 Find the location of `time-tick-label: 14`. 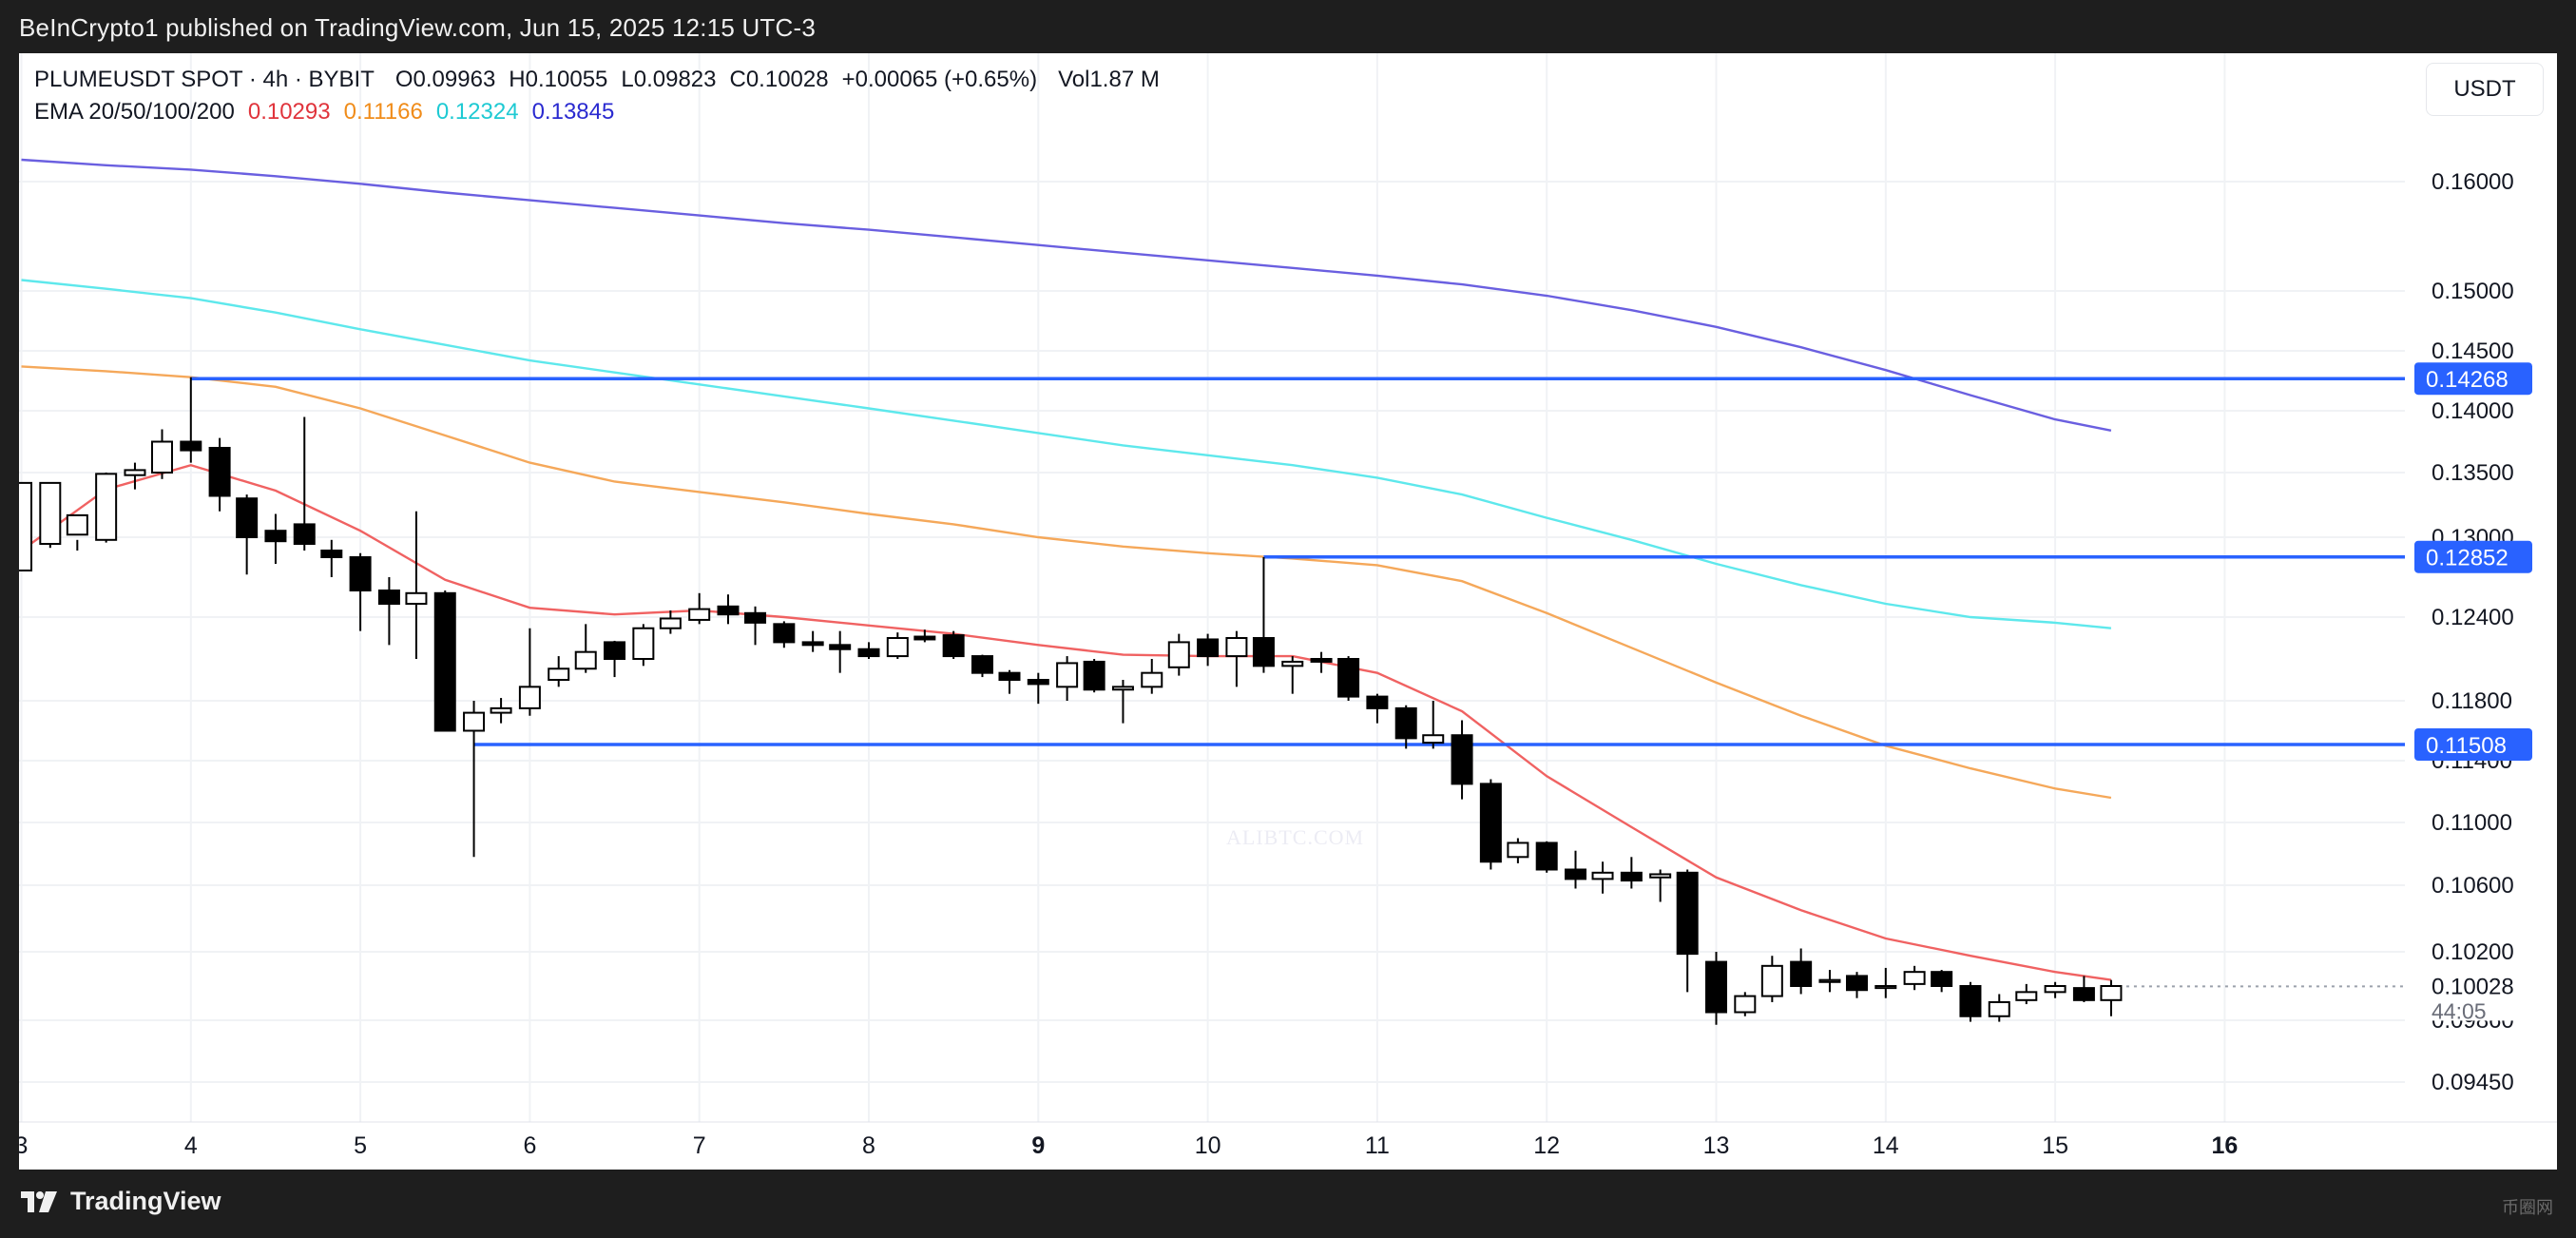

time-tick-label: 14 is located at coordinates (1886, 1145).